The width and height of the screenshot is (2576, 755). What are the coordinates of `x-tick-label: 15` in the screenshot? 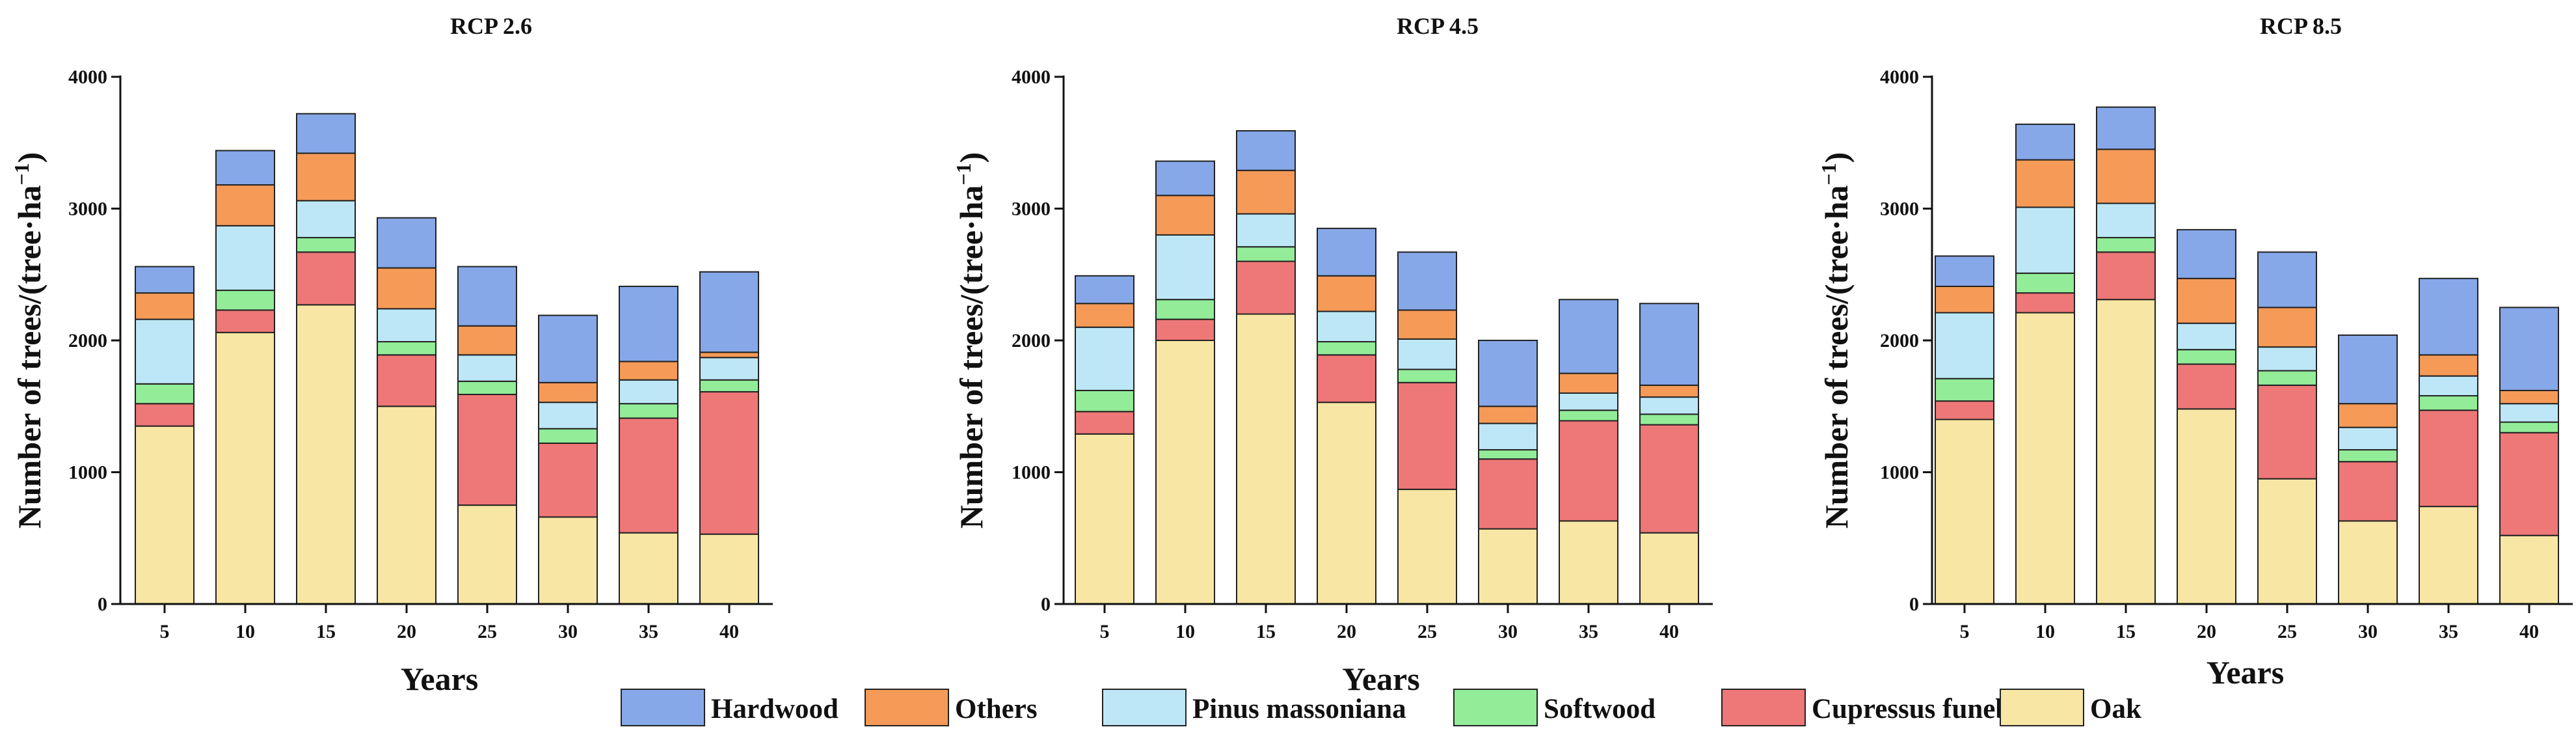 It's located at (326, 631).